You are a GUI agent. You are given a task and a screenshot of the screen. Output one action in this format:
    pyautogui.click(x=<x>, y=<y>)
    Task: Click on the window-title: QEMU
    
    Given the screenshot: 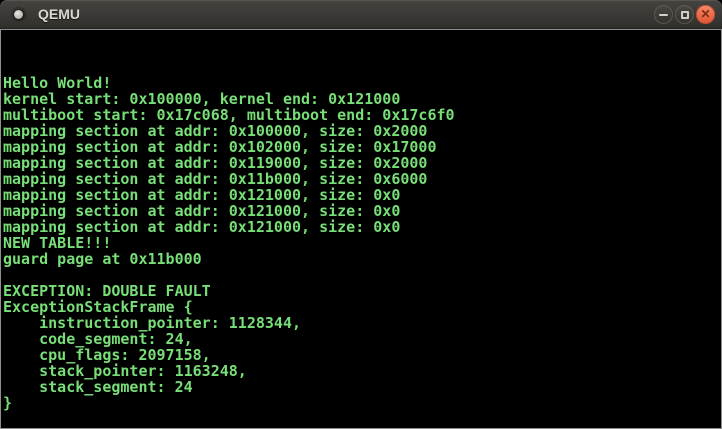 What is the action you would take?
    pyautogui.click(x=59, y=14)
    